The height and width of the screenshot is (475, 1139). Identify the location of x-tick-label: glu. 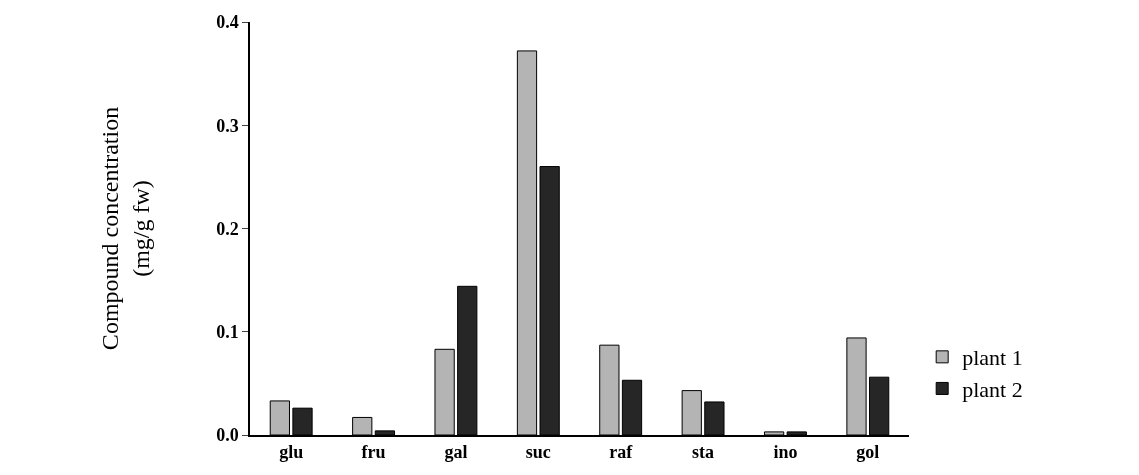
(291, 452).